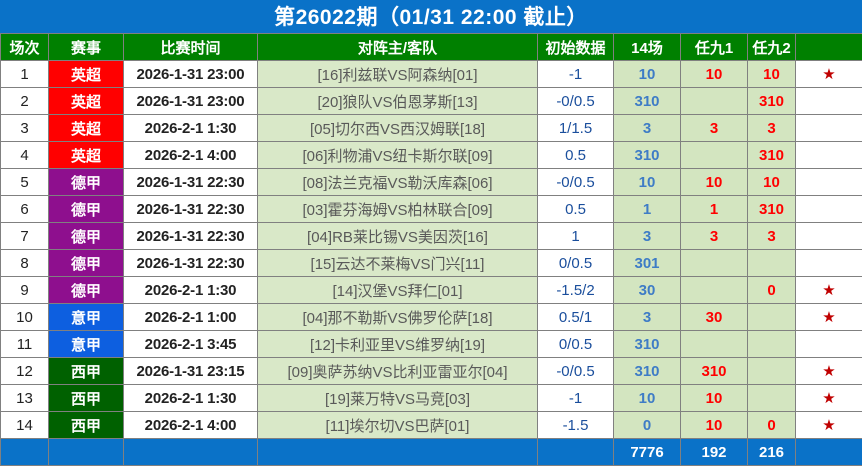  I want to click on cell-14-forecast: 301, so click(647, 263).